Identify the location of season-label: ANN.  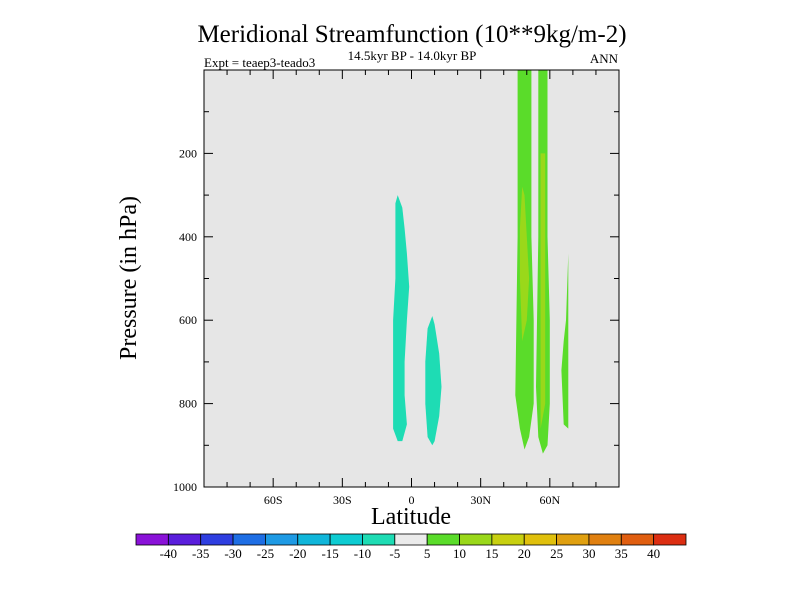
(604, 58).